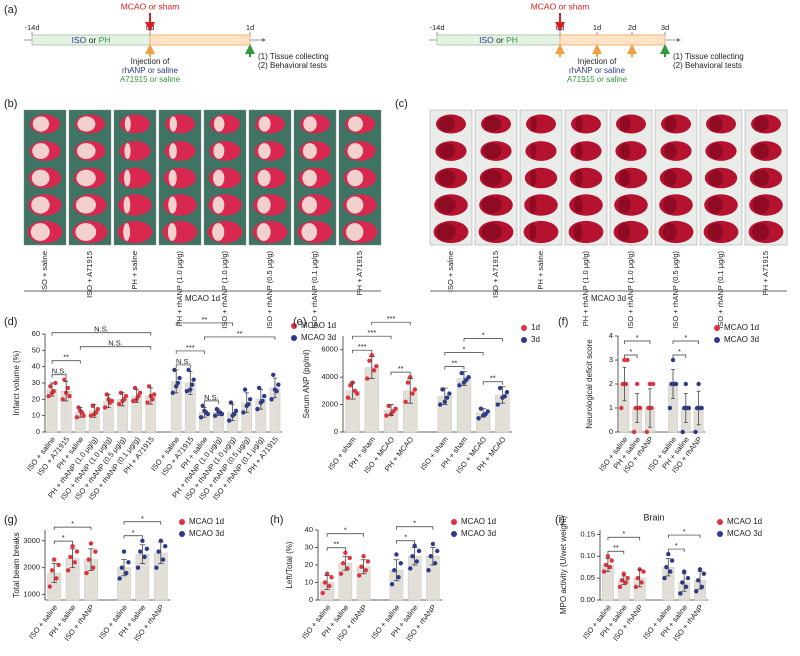 Image resolution: width=800 pixels, height=656 pixels. I want to click on day-label: 2d, so click(632, 27).